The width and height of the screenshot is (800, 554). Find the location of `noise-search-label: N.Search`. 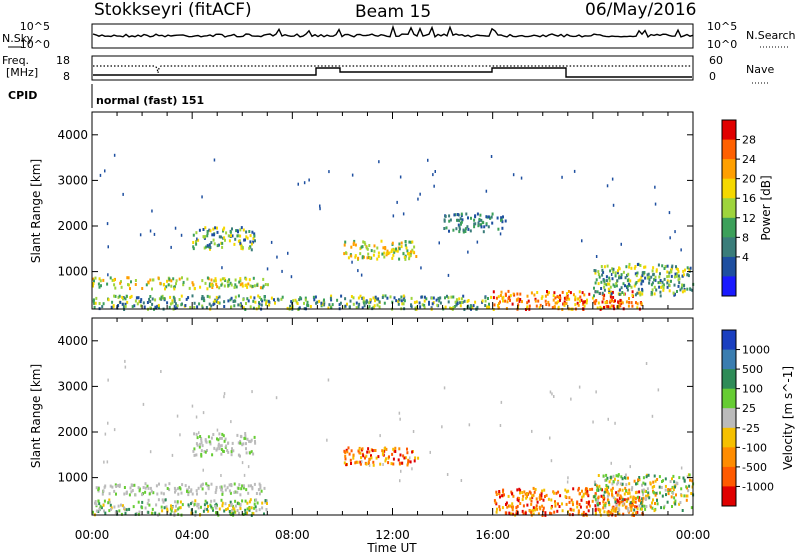

noise-search-label: N.Search is located at coordinates (771, 35).